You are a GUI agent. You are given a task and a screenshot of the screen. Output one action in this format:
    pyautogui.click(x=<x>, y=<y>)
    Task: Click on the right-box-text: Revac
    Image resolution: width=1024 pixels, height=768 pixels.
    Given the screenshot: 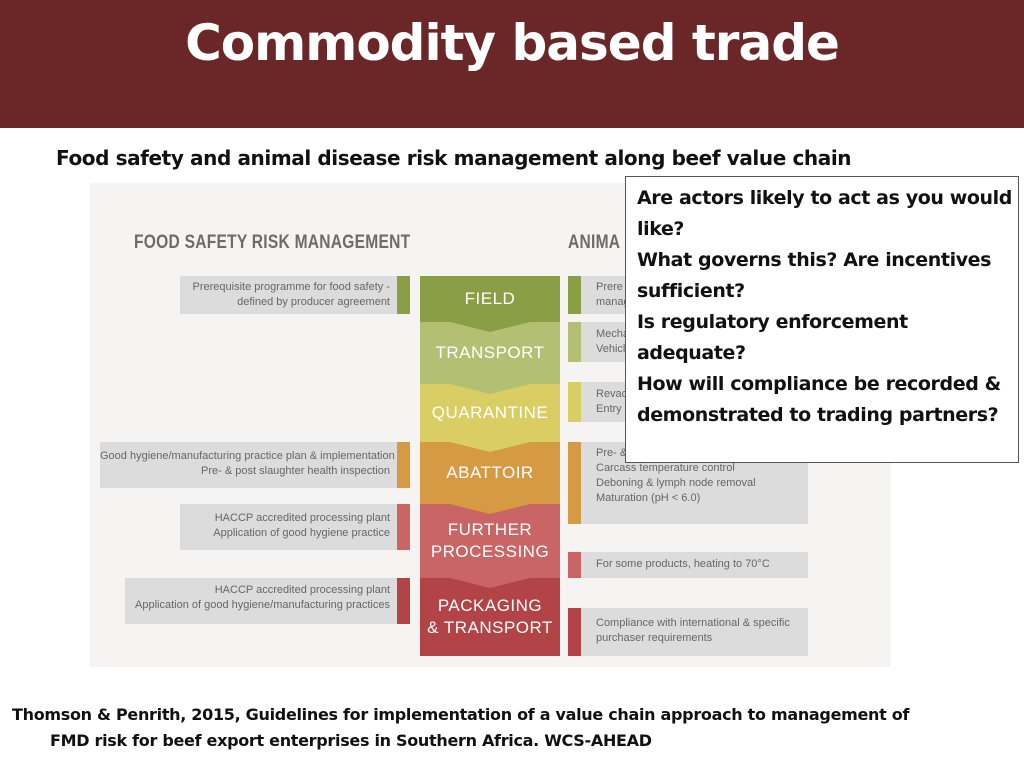 What is the action you would take?
    pyautogui.click(x=612, y=394)
    